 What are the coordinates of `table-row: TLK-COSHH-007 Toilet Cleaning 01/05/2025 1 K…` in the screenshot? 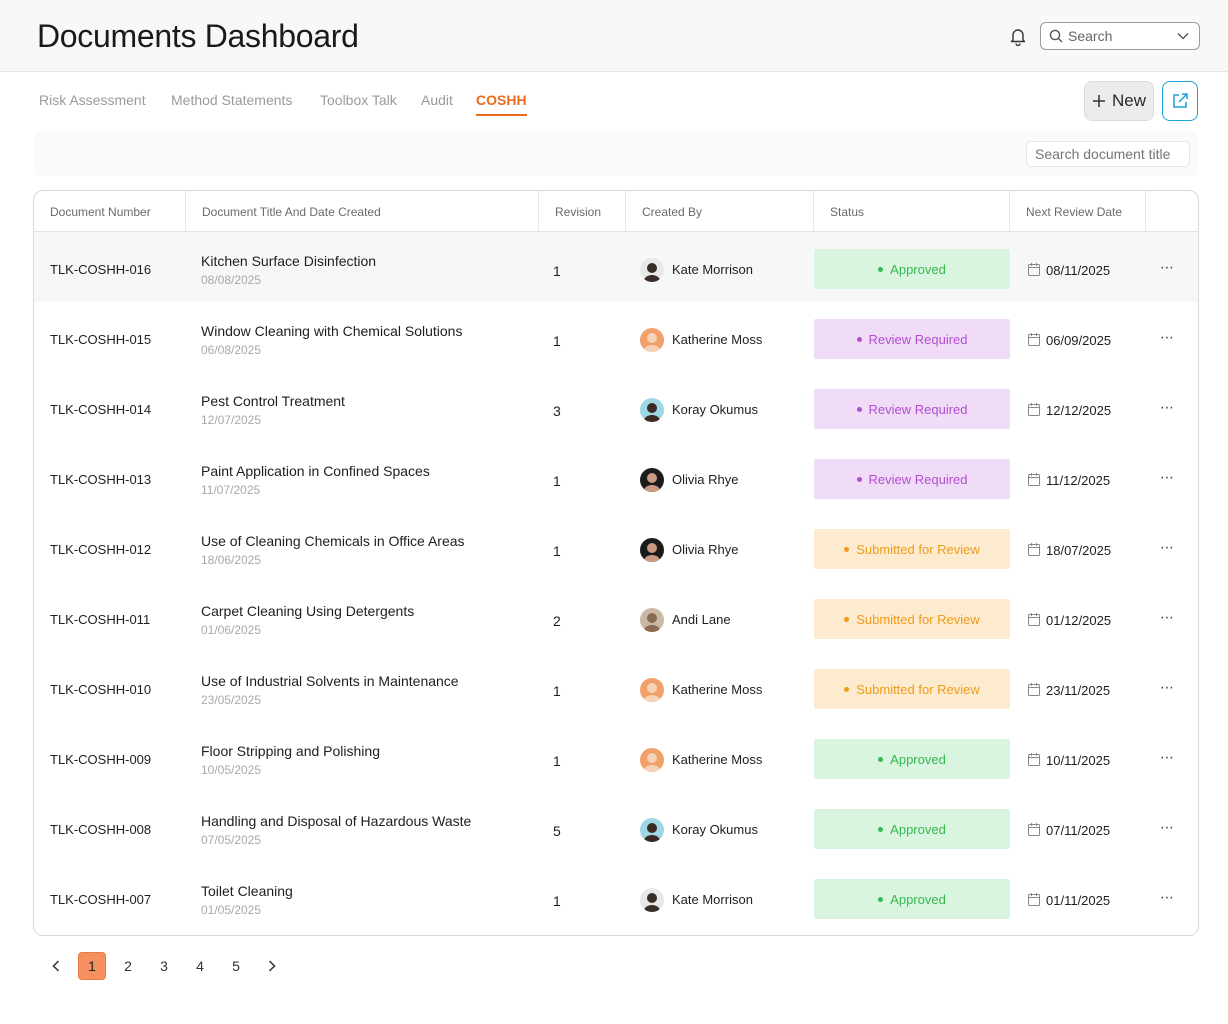 It's located at (616, 897).